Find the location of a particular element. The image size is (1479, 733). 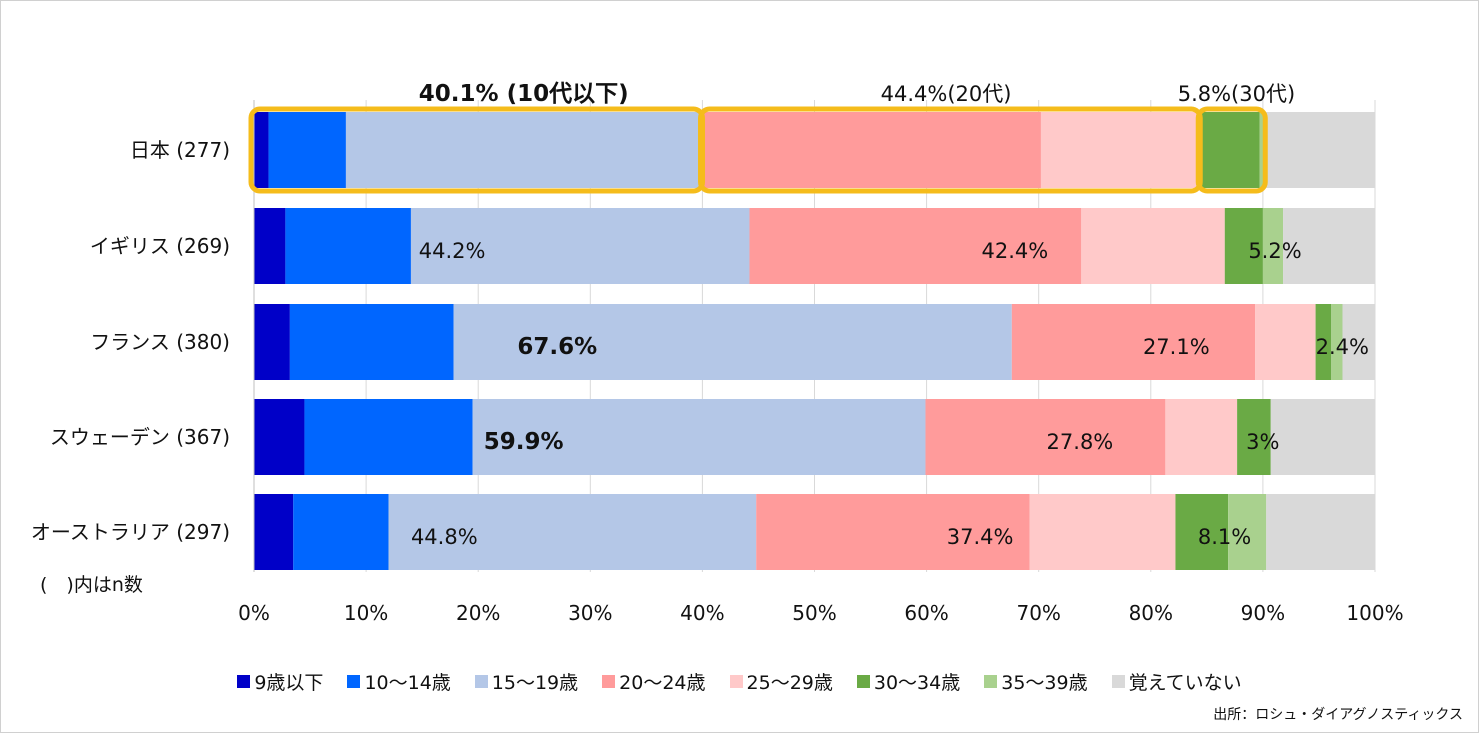

data-label: 2.4% is located at coordinates (1342, 347).